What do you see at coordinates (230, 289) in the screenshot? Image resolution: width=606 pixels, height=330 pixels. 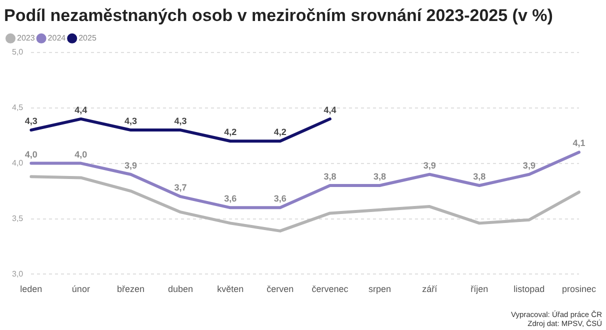 I see `x-tick-label: květen` at bounding box center [230, 289].